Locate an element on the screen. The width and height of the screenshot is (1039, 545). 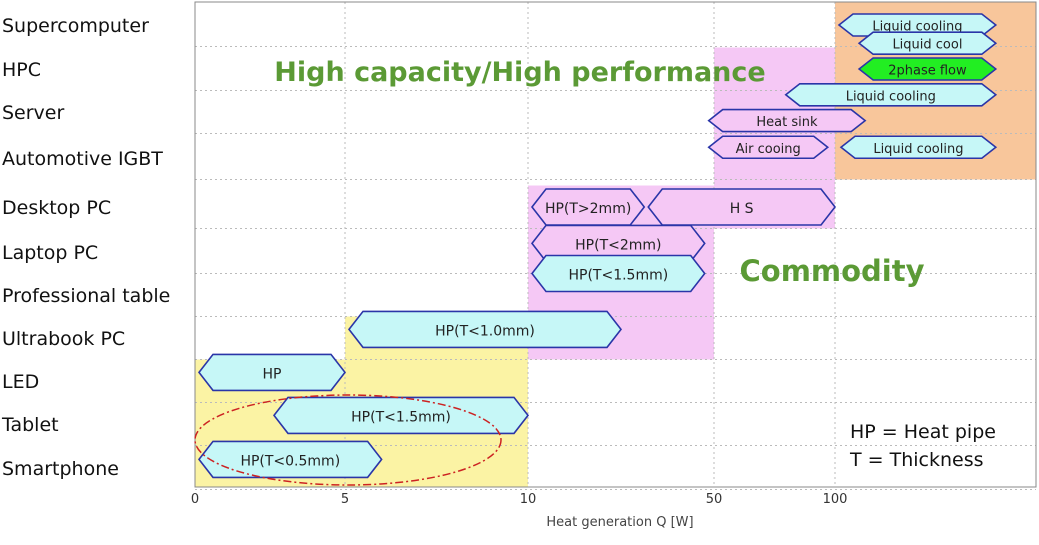
x-tick-label: 5 is located at coordinates (345, 499).